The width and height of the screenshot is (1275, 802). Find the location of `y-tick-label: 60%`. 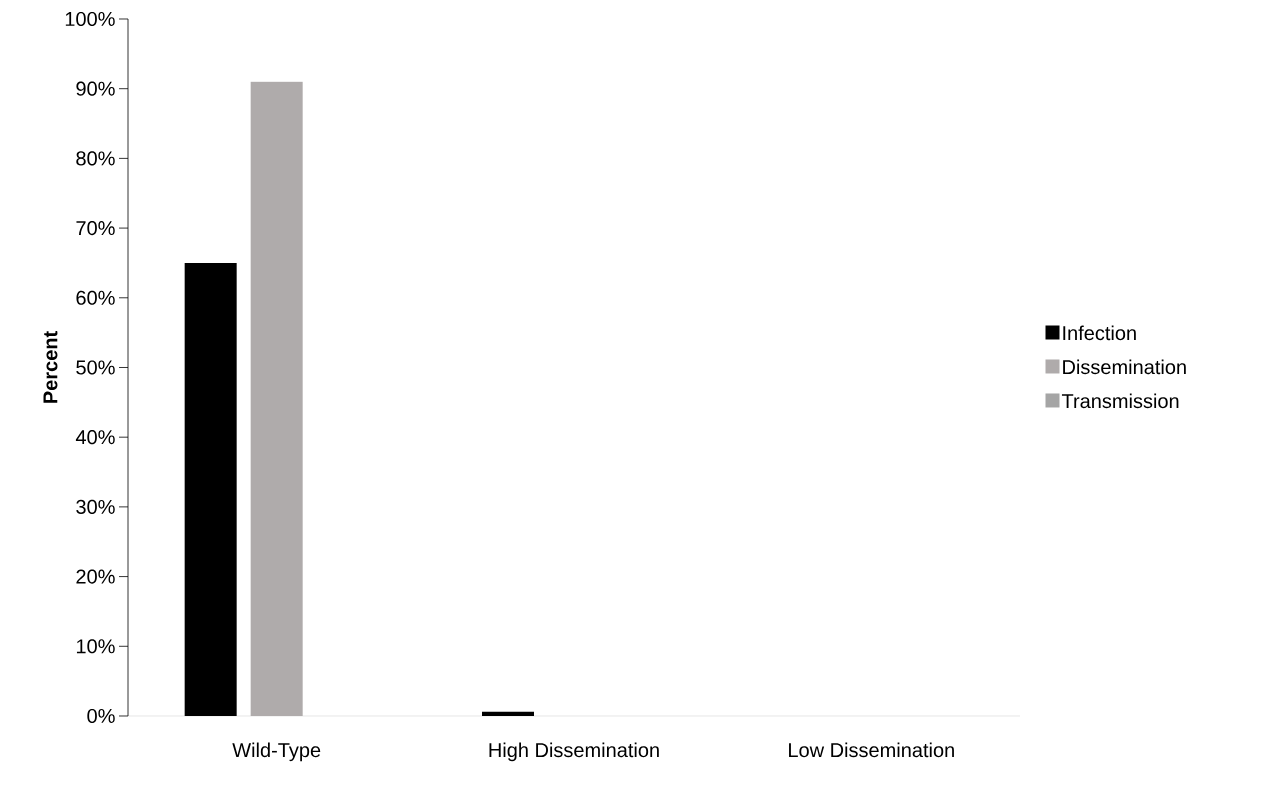

y-tick-label: 60% is located at coordinates (95, 297).